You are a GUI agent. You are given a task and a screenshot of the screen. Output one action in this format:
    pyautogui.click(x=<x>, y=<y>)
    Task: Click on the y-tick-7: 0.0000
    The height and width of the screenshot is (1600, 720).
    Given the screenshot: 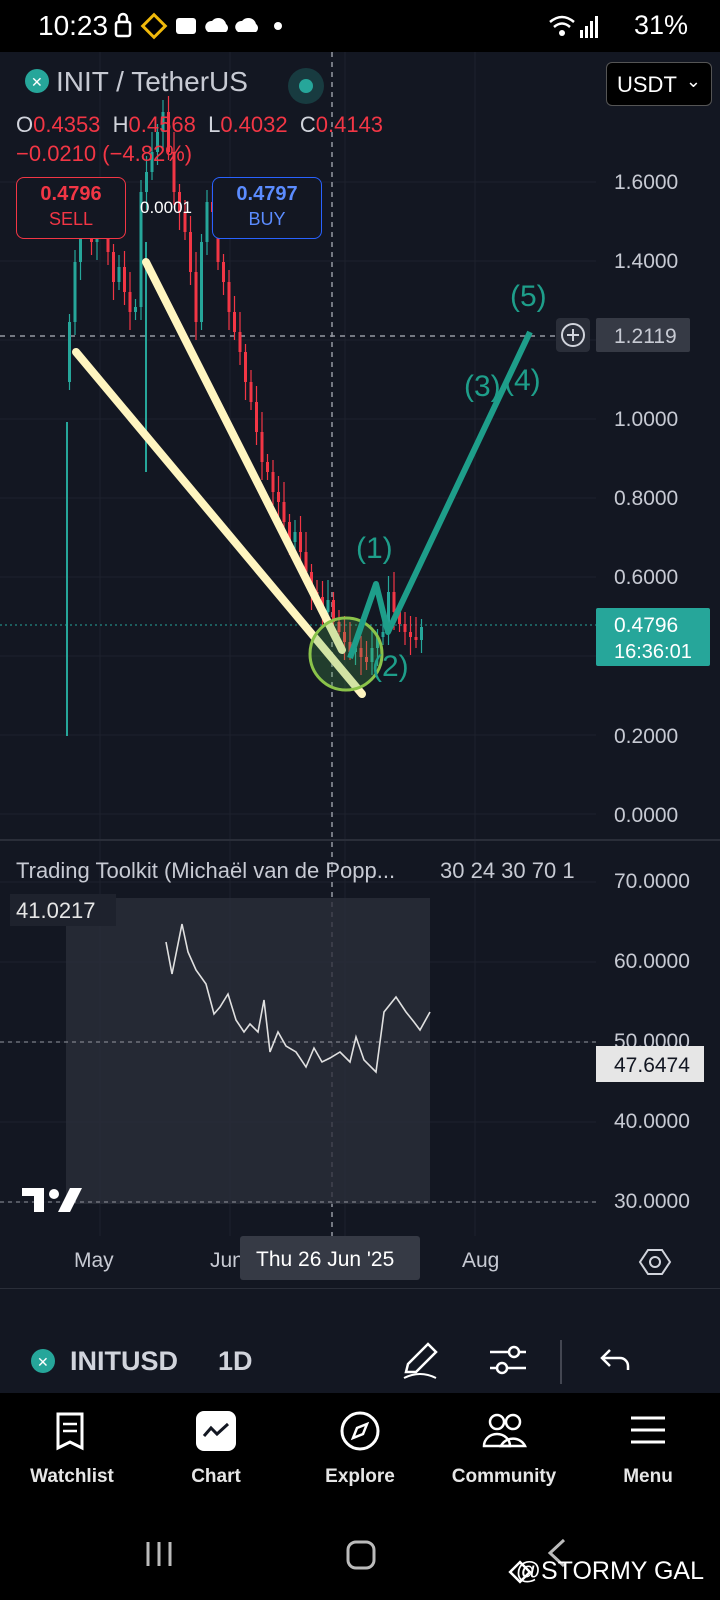 What is the action you would take?
    pyautogui.click(x=646, y=815)
    